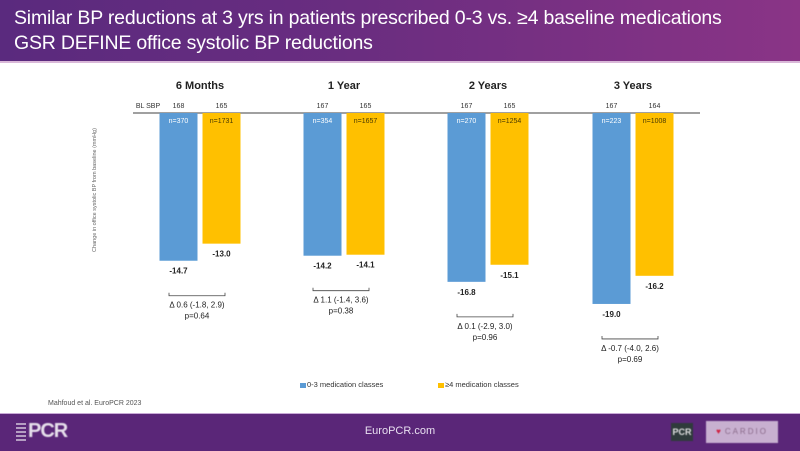 The width and height of the screenshot is (800, 451). Describe the element at coordinates (95, 403) in the screenshot. I see `source-citation: Mahfoud et al. EuroPCR 2023` at that location.